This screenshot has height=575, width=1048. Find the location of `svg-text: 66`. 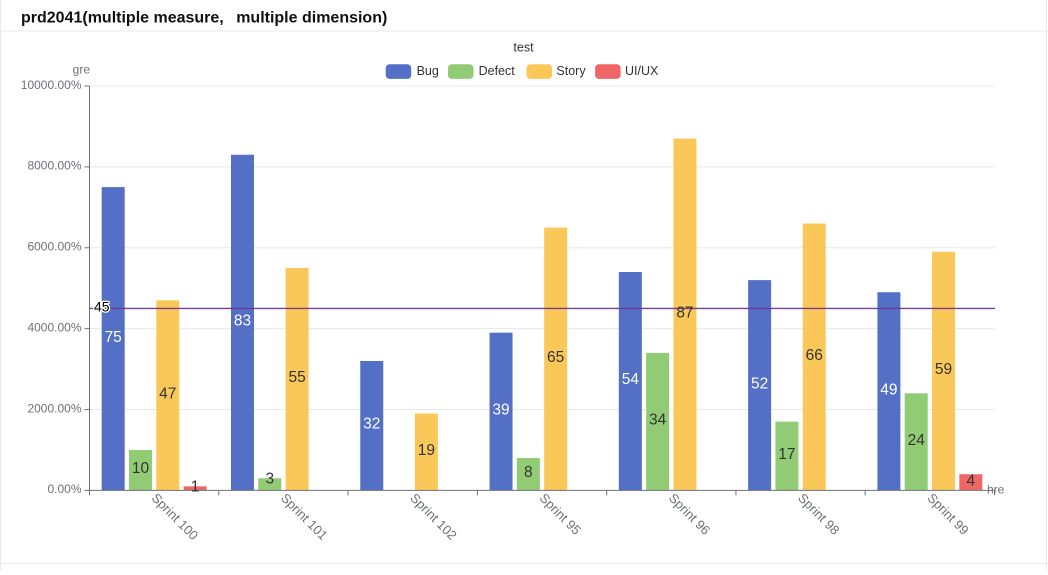

svg-text: 66 is located at coordinates (814, 355).